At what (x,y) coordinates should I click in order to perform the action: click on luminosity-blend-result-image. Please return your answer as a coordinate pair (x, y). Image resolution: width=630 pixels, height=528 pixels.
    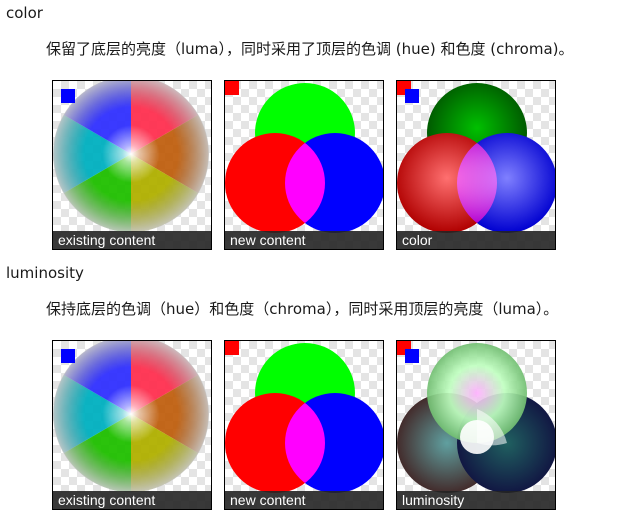
    Looking at the image, I should click on (476, 417).